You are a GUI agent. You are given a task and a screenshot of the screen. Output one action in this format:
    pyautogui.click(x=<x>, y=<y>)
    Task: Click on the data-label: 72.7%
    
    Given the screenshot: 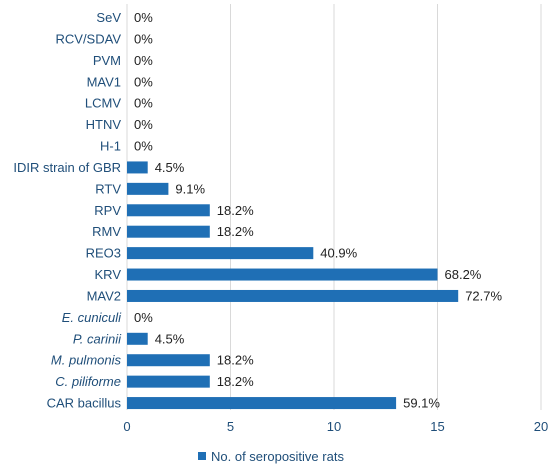 What is the action you would take?
    pyautogui.click(x=483, y=295)
    